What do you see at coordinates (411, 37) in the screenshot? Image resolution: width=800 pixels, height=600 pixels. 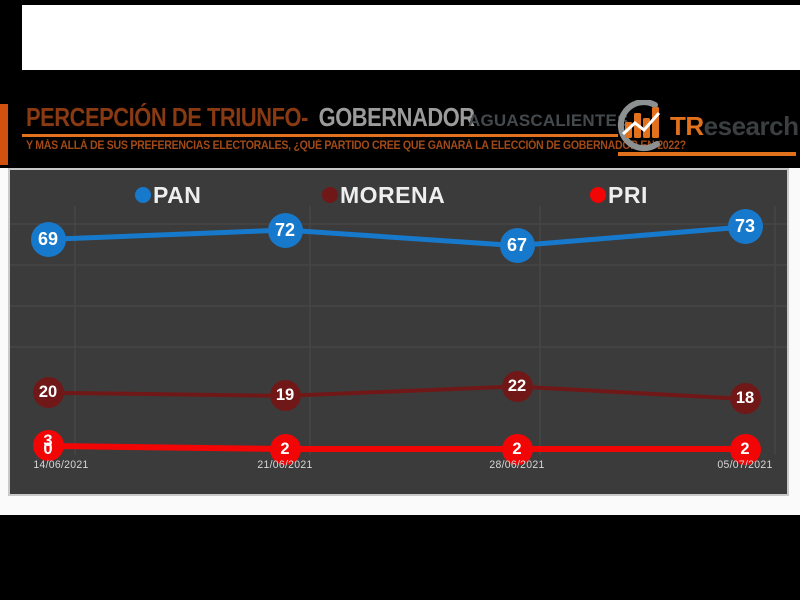 I see `header-background` at bounding box center [411, 37].